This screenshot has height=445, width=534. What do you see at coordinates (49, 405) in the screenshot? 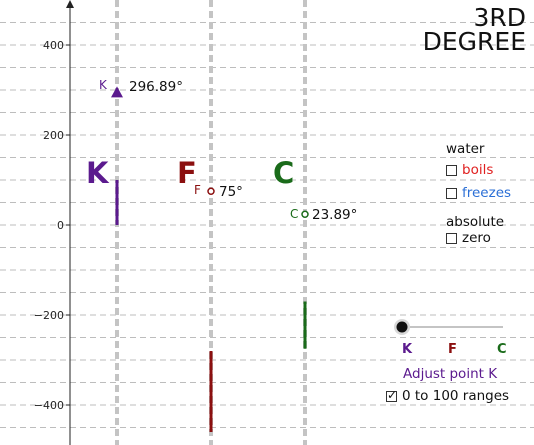
I see `y-tick-label: −400` at bounding box center [49, 405].